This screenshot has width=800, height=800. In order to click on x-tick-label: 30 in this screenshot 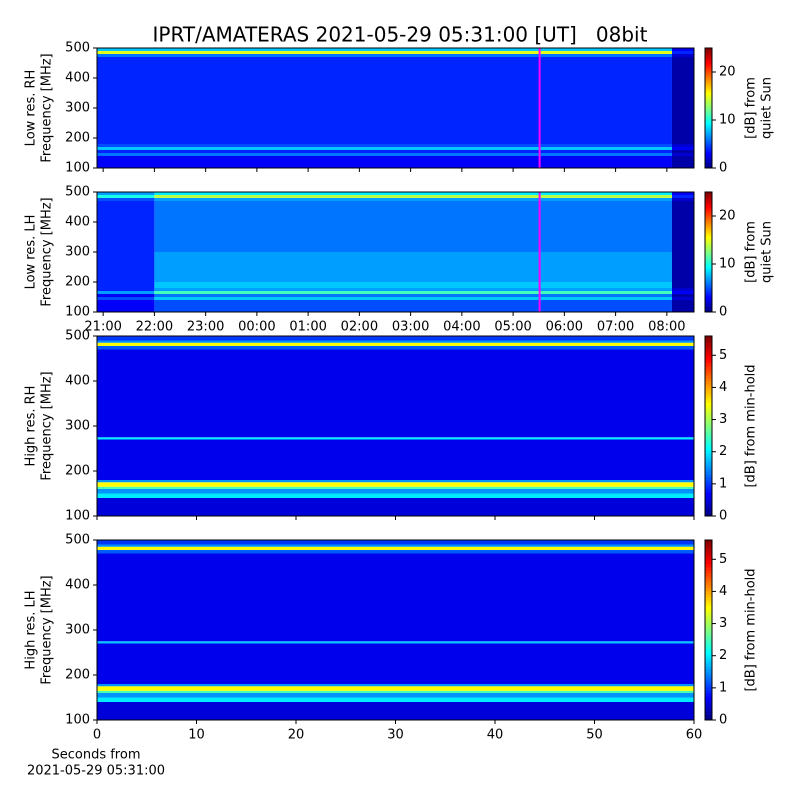, I will do `click(395, 735)`.